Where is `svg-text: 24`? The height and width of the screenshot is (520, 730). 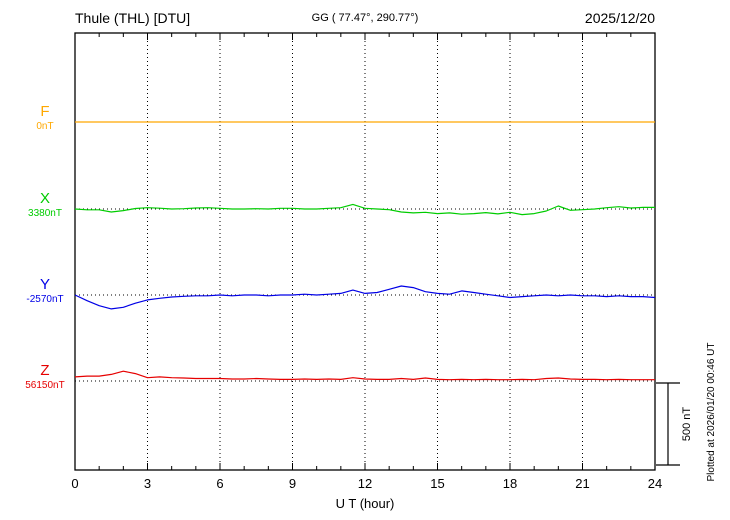
svg-text: 24 is located at coordinates (655, 483).